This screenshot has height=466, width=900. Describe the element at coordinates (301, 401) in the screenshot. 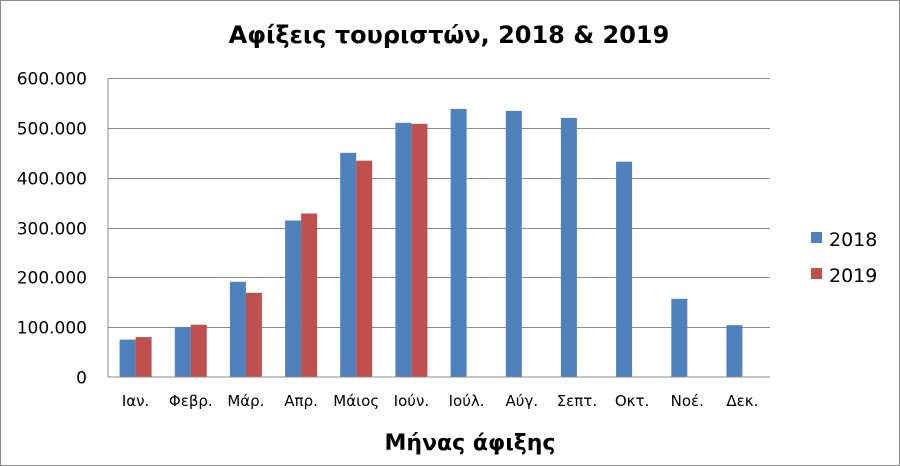

I see `x-category-label: Απρ.` at that location.